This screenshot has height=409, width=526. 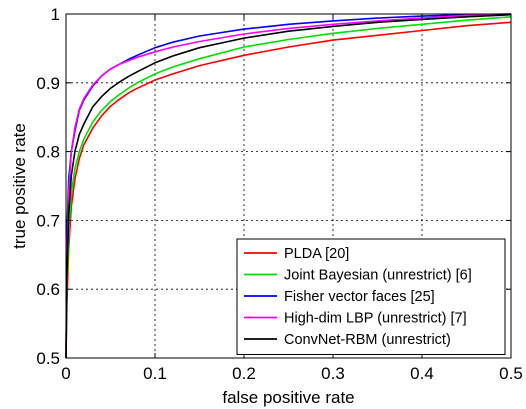 I want to click on x-tick-labels: 0 0.1 0.2 0.3 0.4 0.5, so click(x=292, y=373).